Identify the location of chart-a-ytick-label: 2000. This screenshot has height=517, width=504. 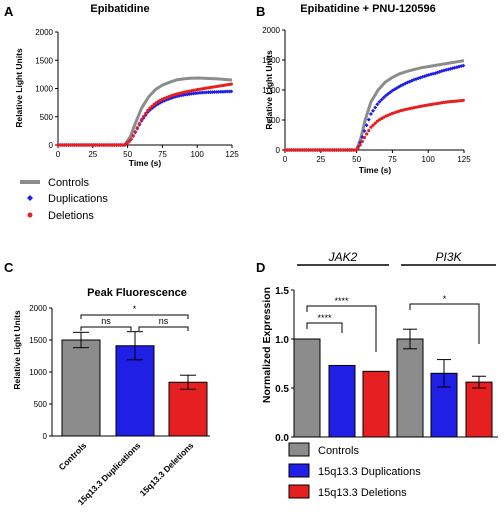
(44, 32).